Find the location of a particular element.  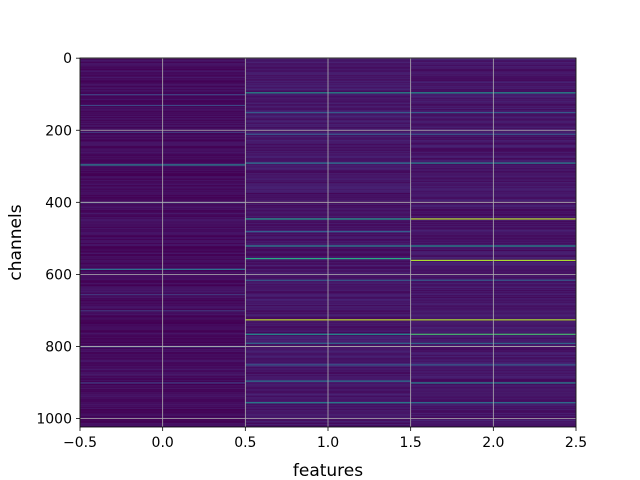

y-tick-label: 400 is located at coordinates (58, 203).